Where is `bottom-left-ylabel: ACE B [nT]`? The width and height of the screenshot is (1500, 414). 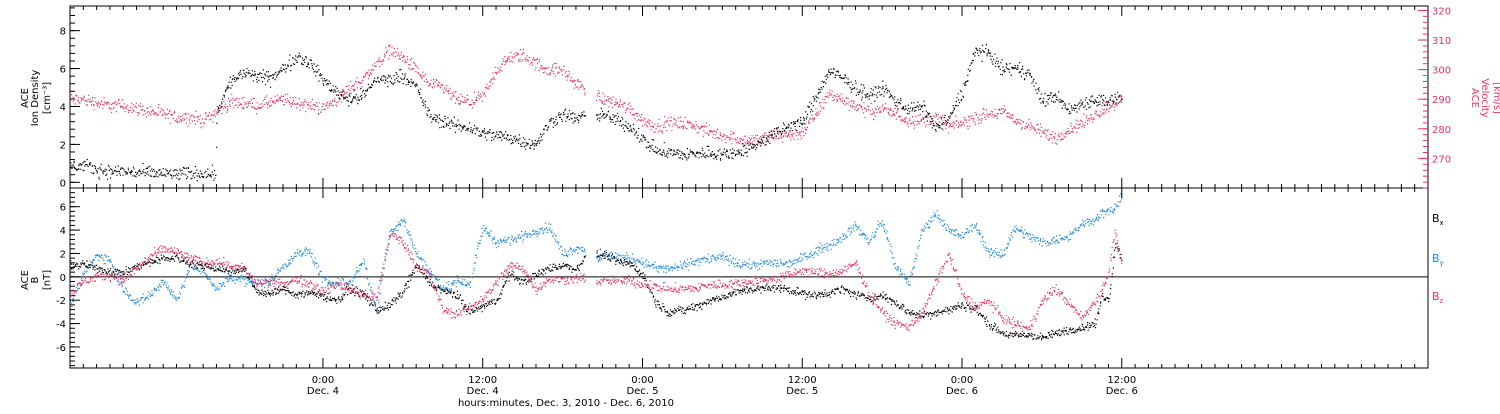
bottom-left-ylabel: ACE B [nT] is located at coordinates (36, 280).